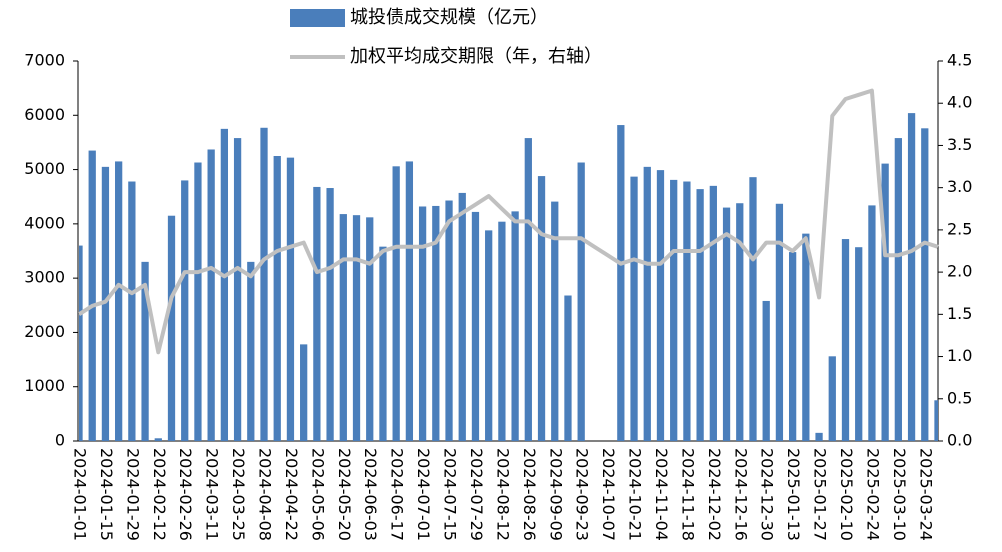 The width and height of the screenshot is (1002, 552). I want to click on y-tick-label: 4000, so click(44, 222).